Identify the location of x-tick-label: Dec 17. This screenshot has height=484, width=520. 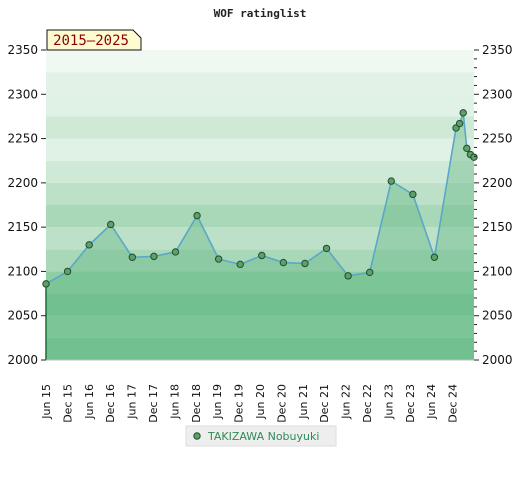
(153, 403).